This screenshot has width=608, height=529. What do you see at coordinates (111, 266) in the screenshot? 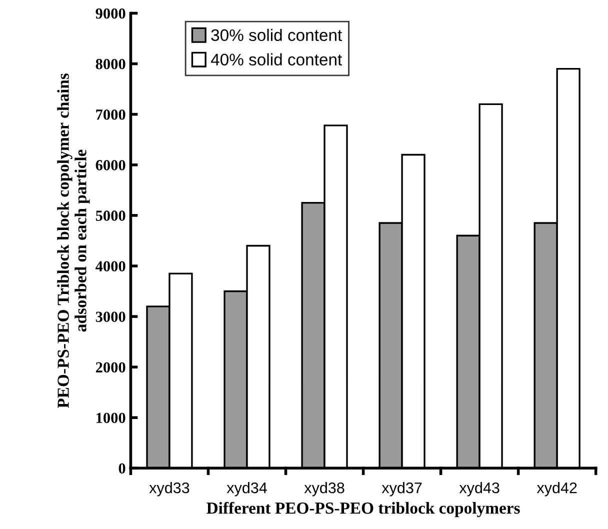
I see `y-tick-label: 4000` at bounding box center [111, 266].